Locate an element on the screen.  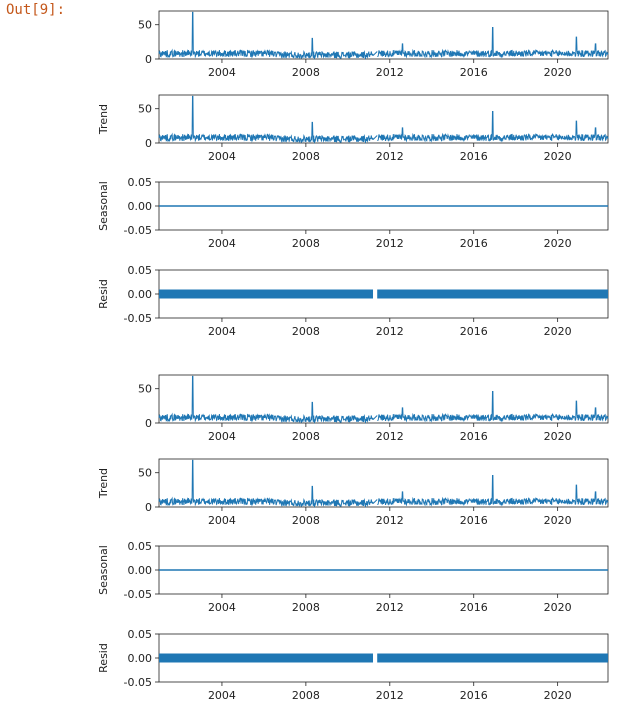
output-prompt: Out[9]: is located at coordinates (36, 10).